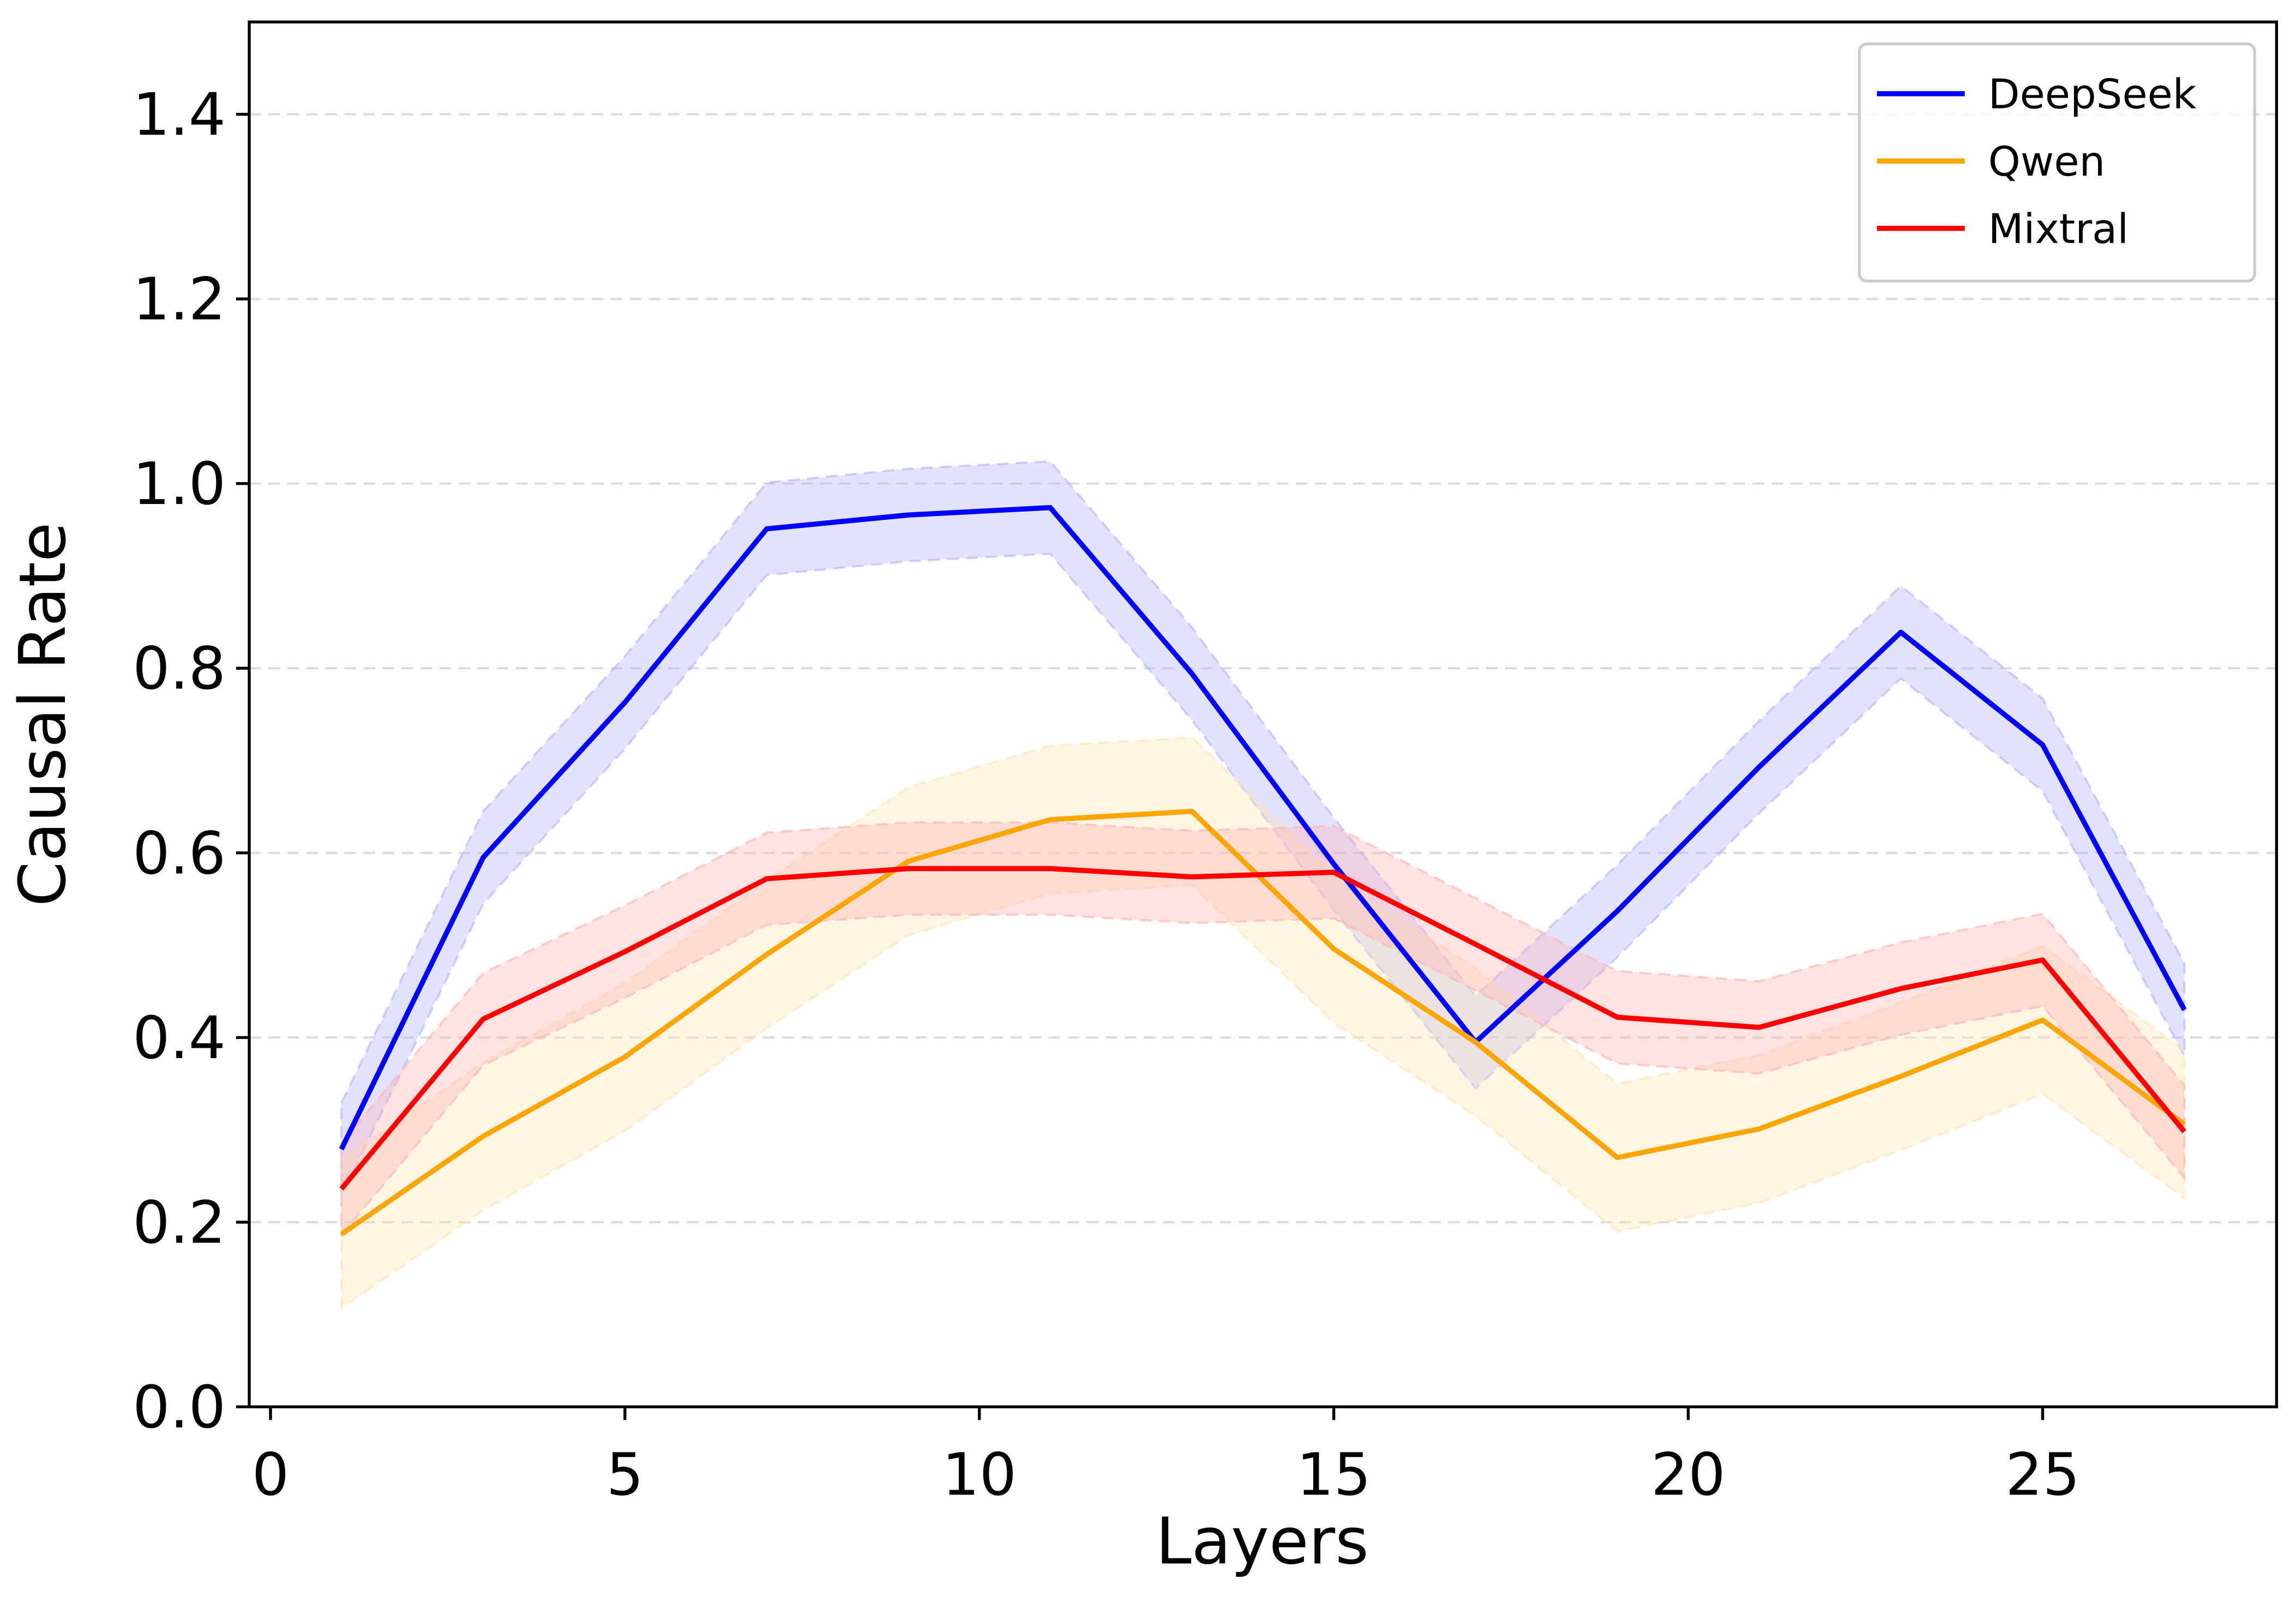 This screenshot has width=2296, height=1603. Describe the element at coordinates (179, 115) in the screenshot. I see `y-tick-label: 1.4` at that location.